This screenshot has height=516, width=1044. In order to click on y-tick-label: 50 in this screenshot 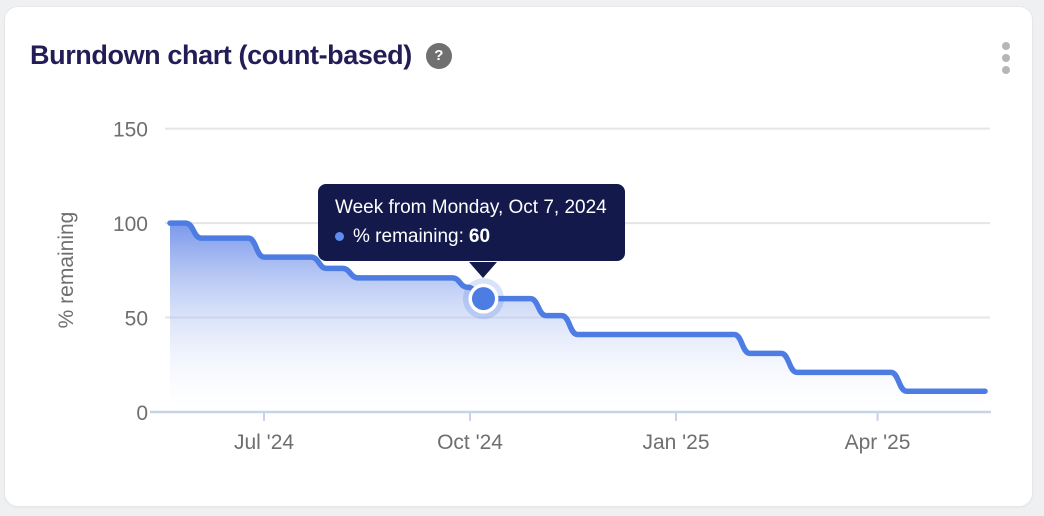, I will do `click(136, 319)`.